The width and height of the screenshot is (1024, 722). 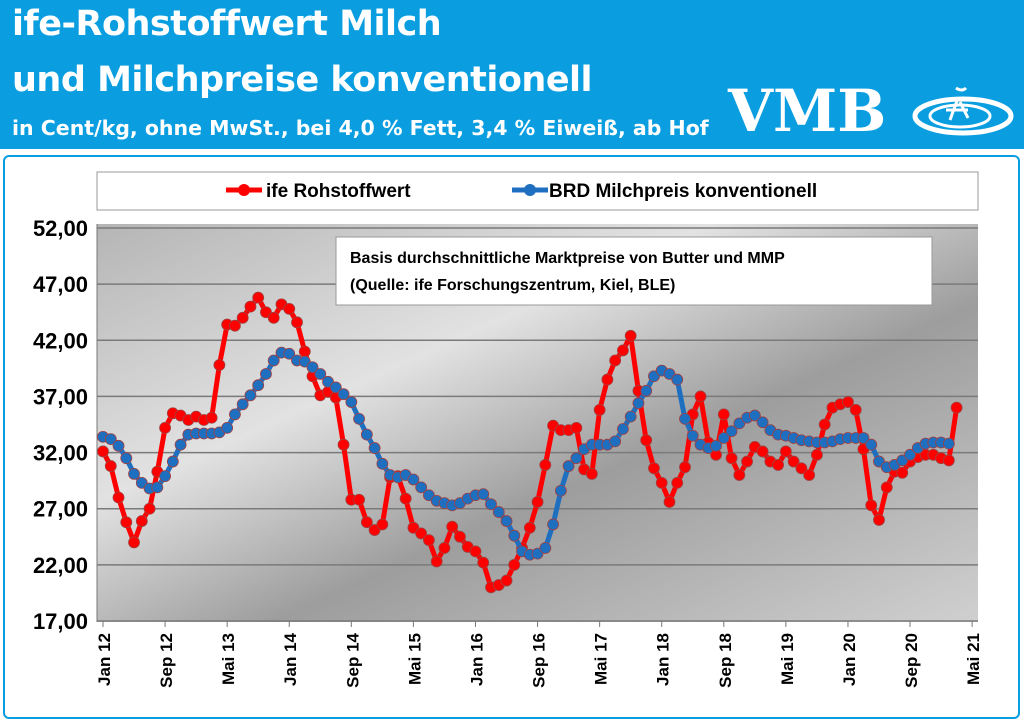 I want to click on x-tick-label: Mai 19, so click(x=787, y=659).